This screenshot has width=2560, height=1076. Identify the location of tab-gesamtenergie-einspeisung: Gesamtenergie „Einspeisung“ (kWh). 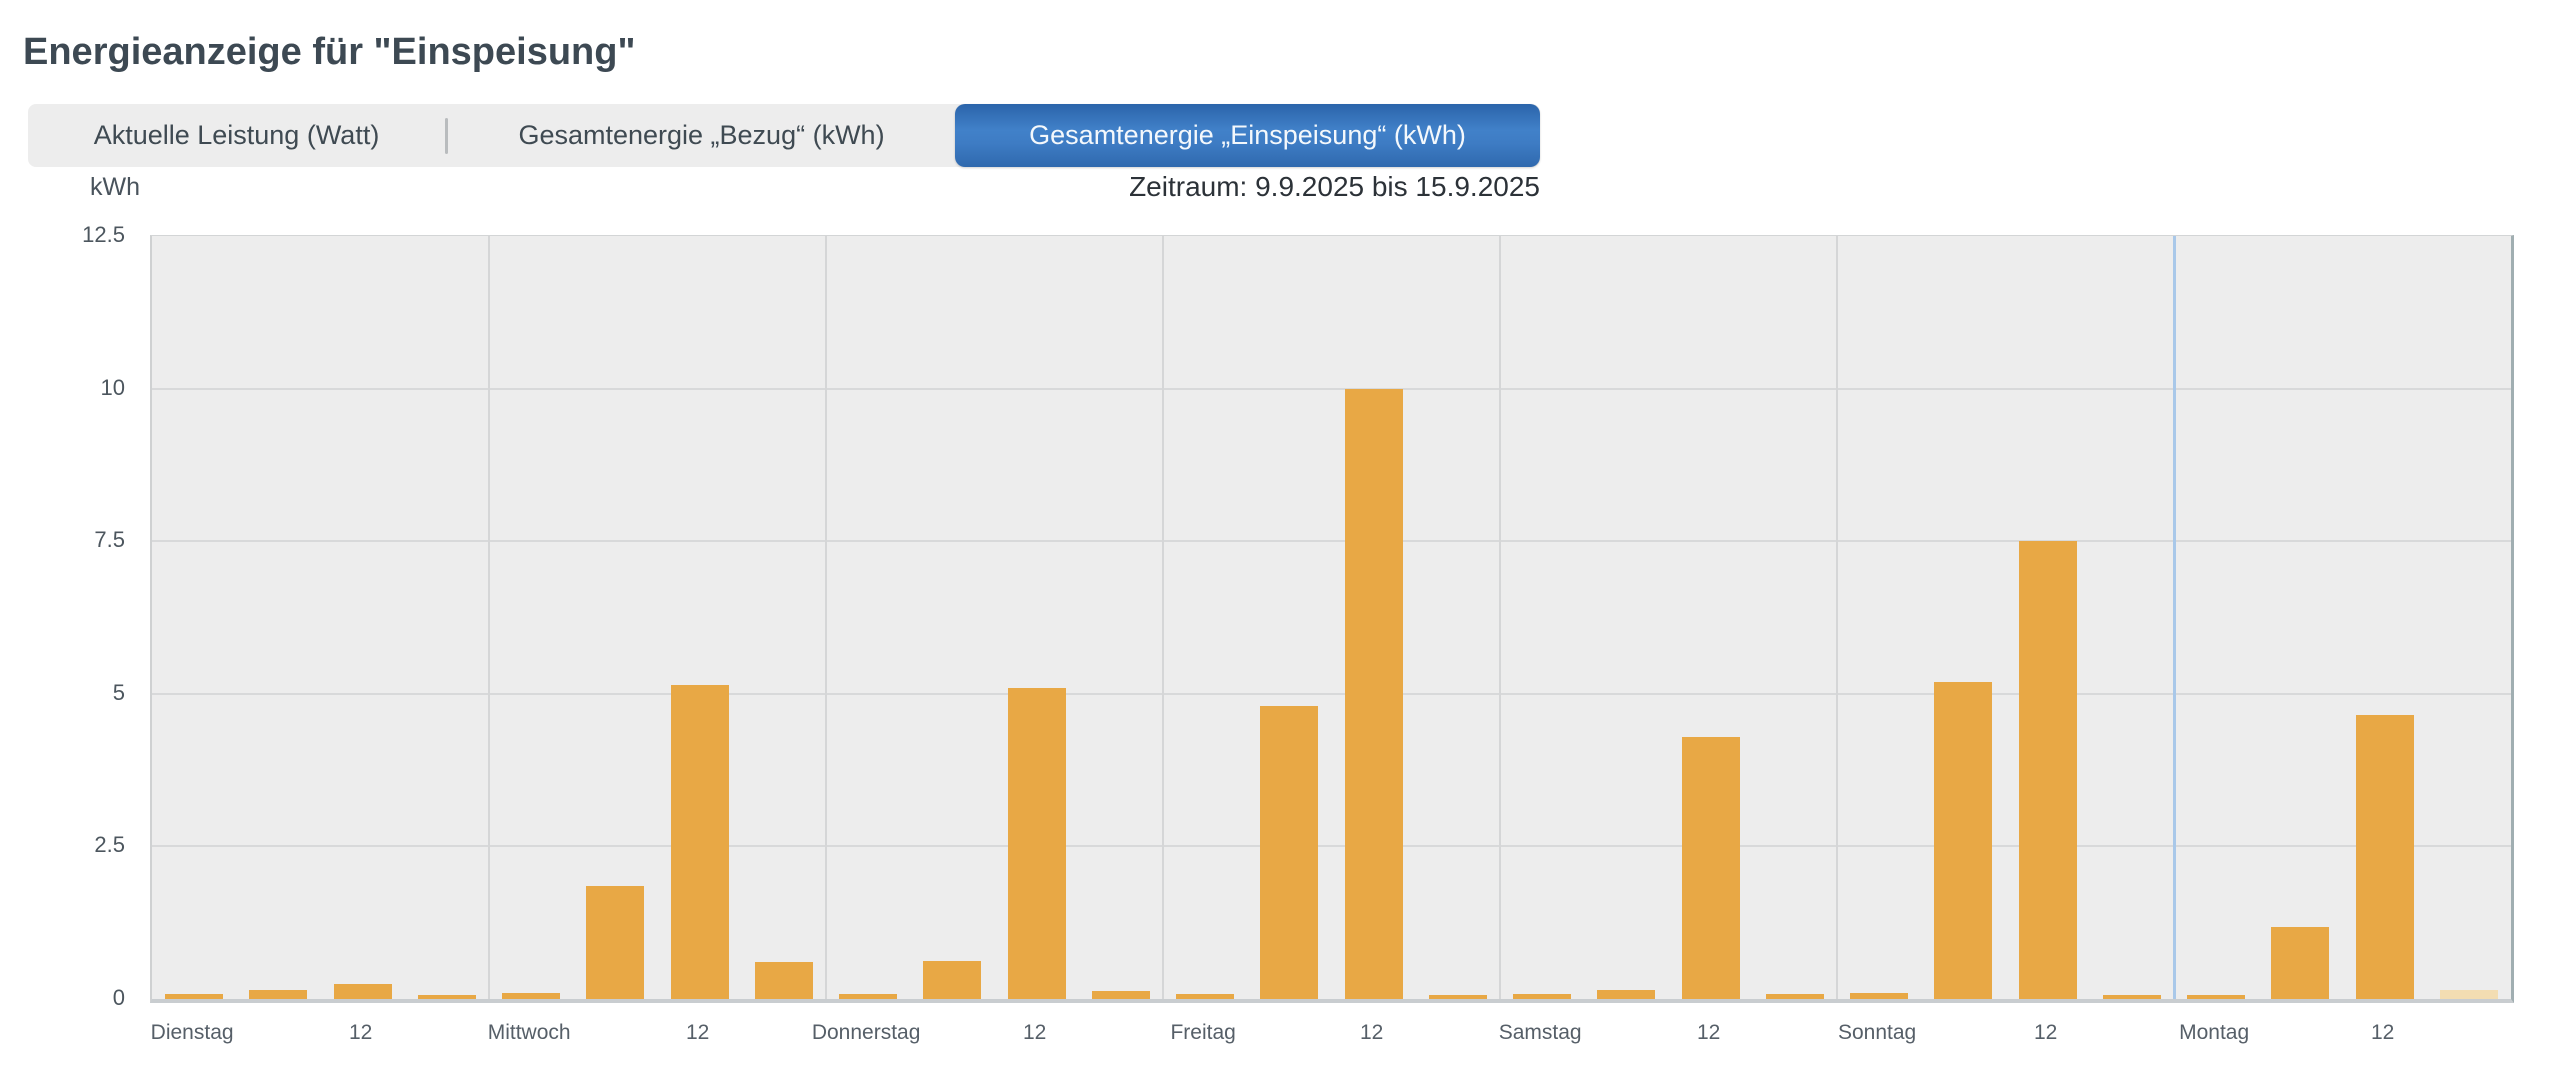
(1247, 135).